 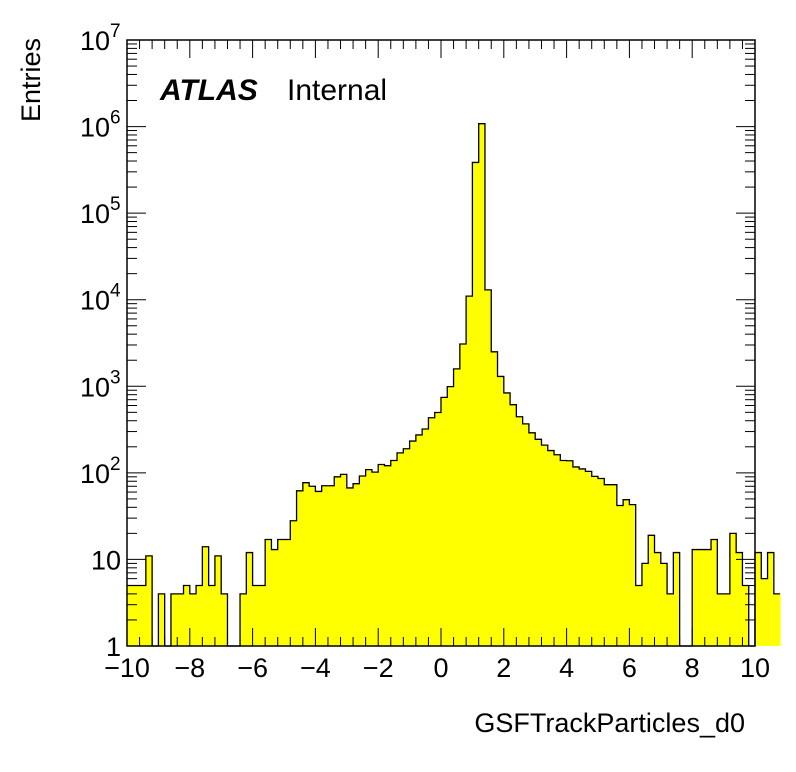 I want to click on x-tick-label: −8, so click(x=189, y=668).